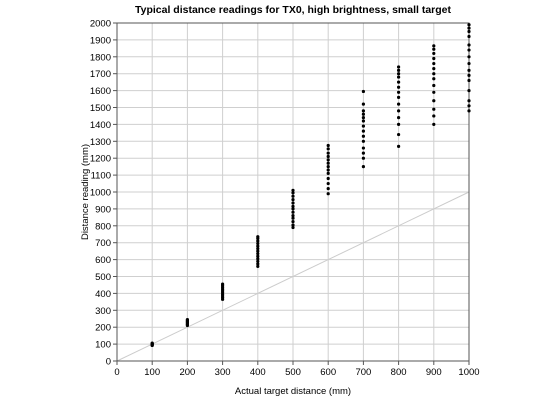  I want to click on x-axis-ticks: 0 100 200 300 400 500 600 700 800 900 1000, so click(297, 369).